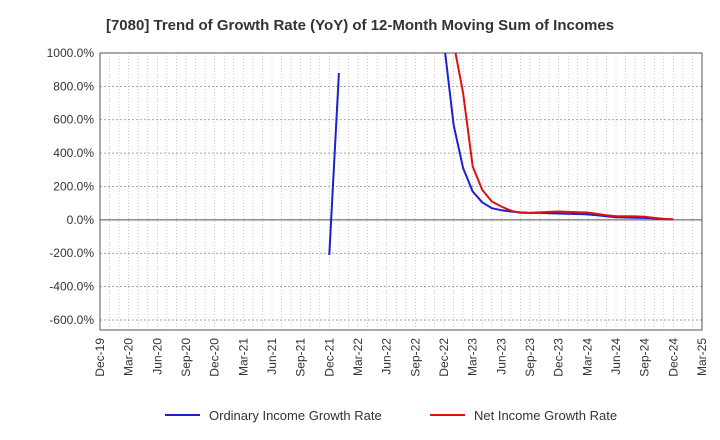  What do you see at coordinates (301, 357) in the screenshot?
I see `x-tick-label: Sep-21` at bounding box center [301, 357].